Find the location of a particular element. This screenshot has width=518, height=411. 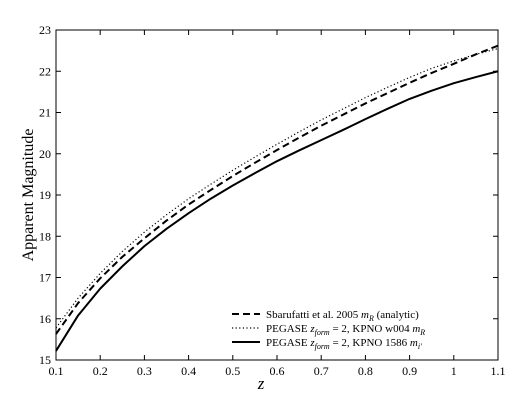

y-tick-label: 16 is located at coordinates (45, 319).